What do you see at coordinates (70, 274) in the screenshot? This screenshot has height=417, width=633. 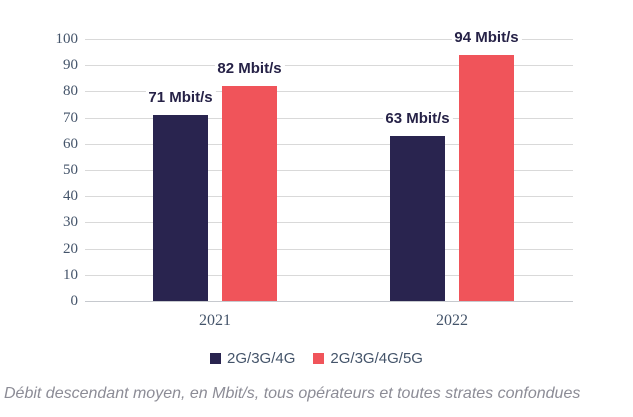 I see `y-tick-label: 10` at bounding box center [70, 274].